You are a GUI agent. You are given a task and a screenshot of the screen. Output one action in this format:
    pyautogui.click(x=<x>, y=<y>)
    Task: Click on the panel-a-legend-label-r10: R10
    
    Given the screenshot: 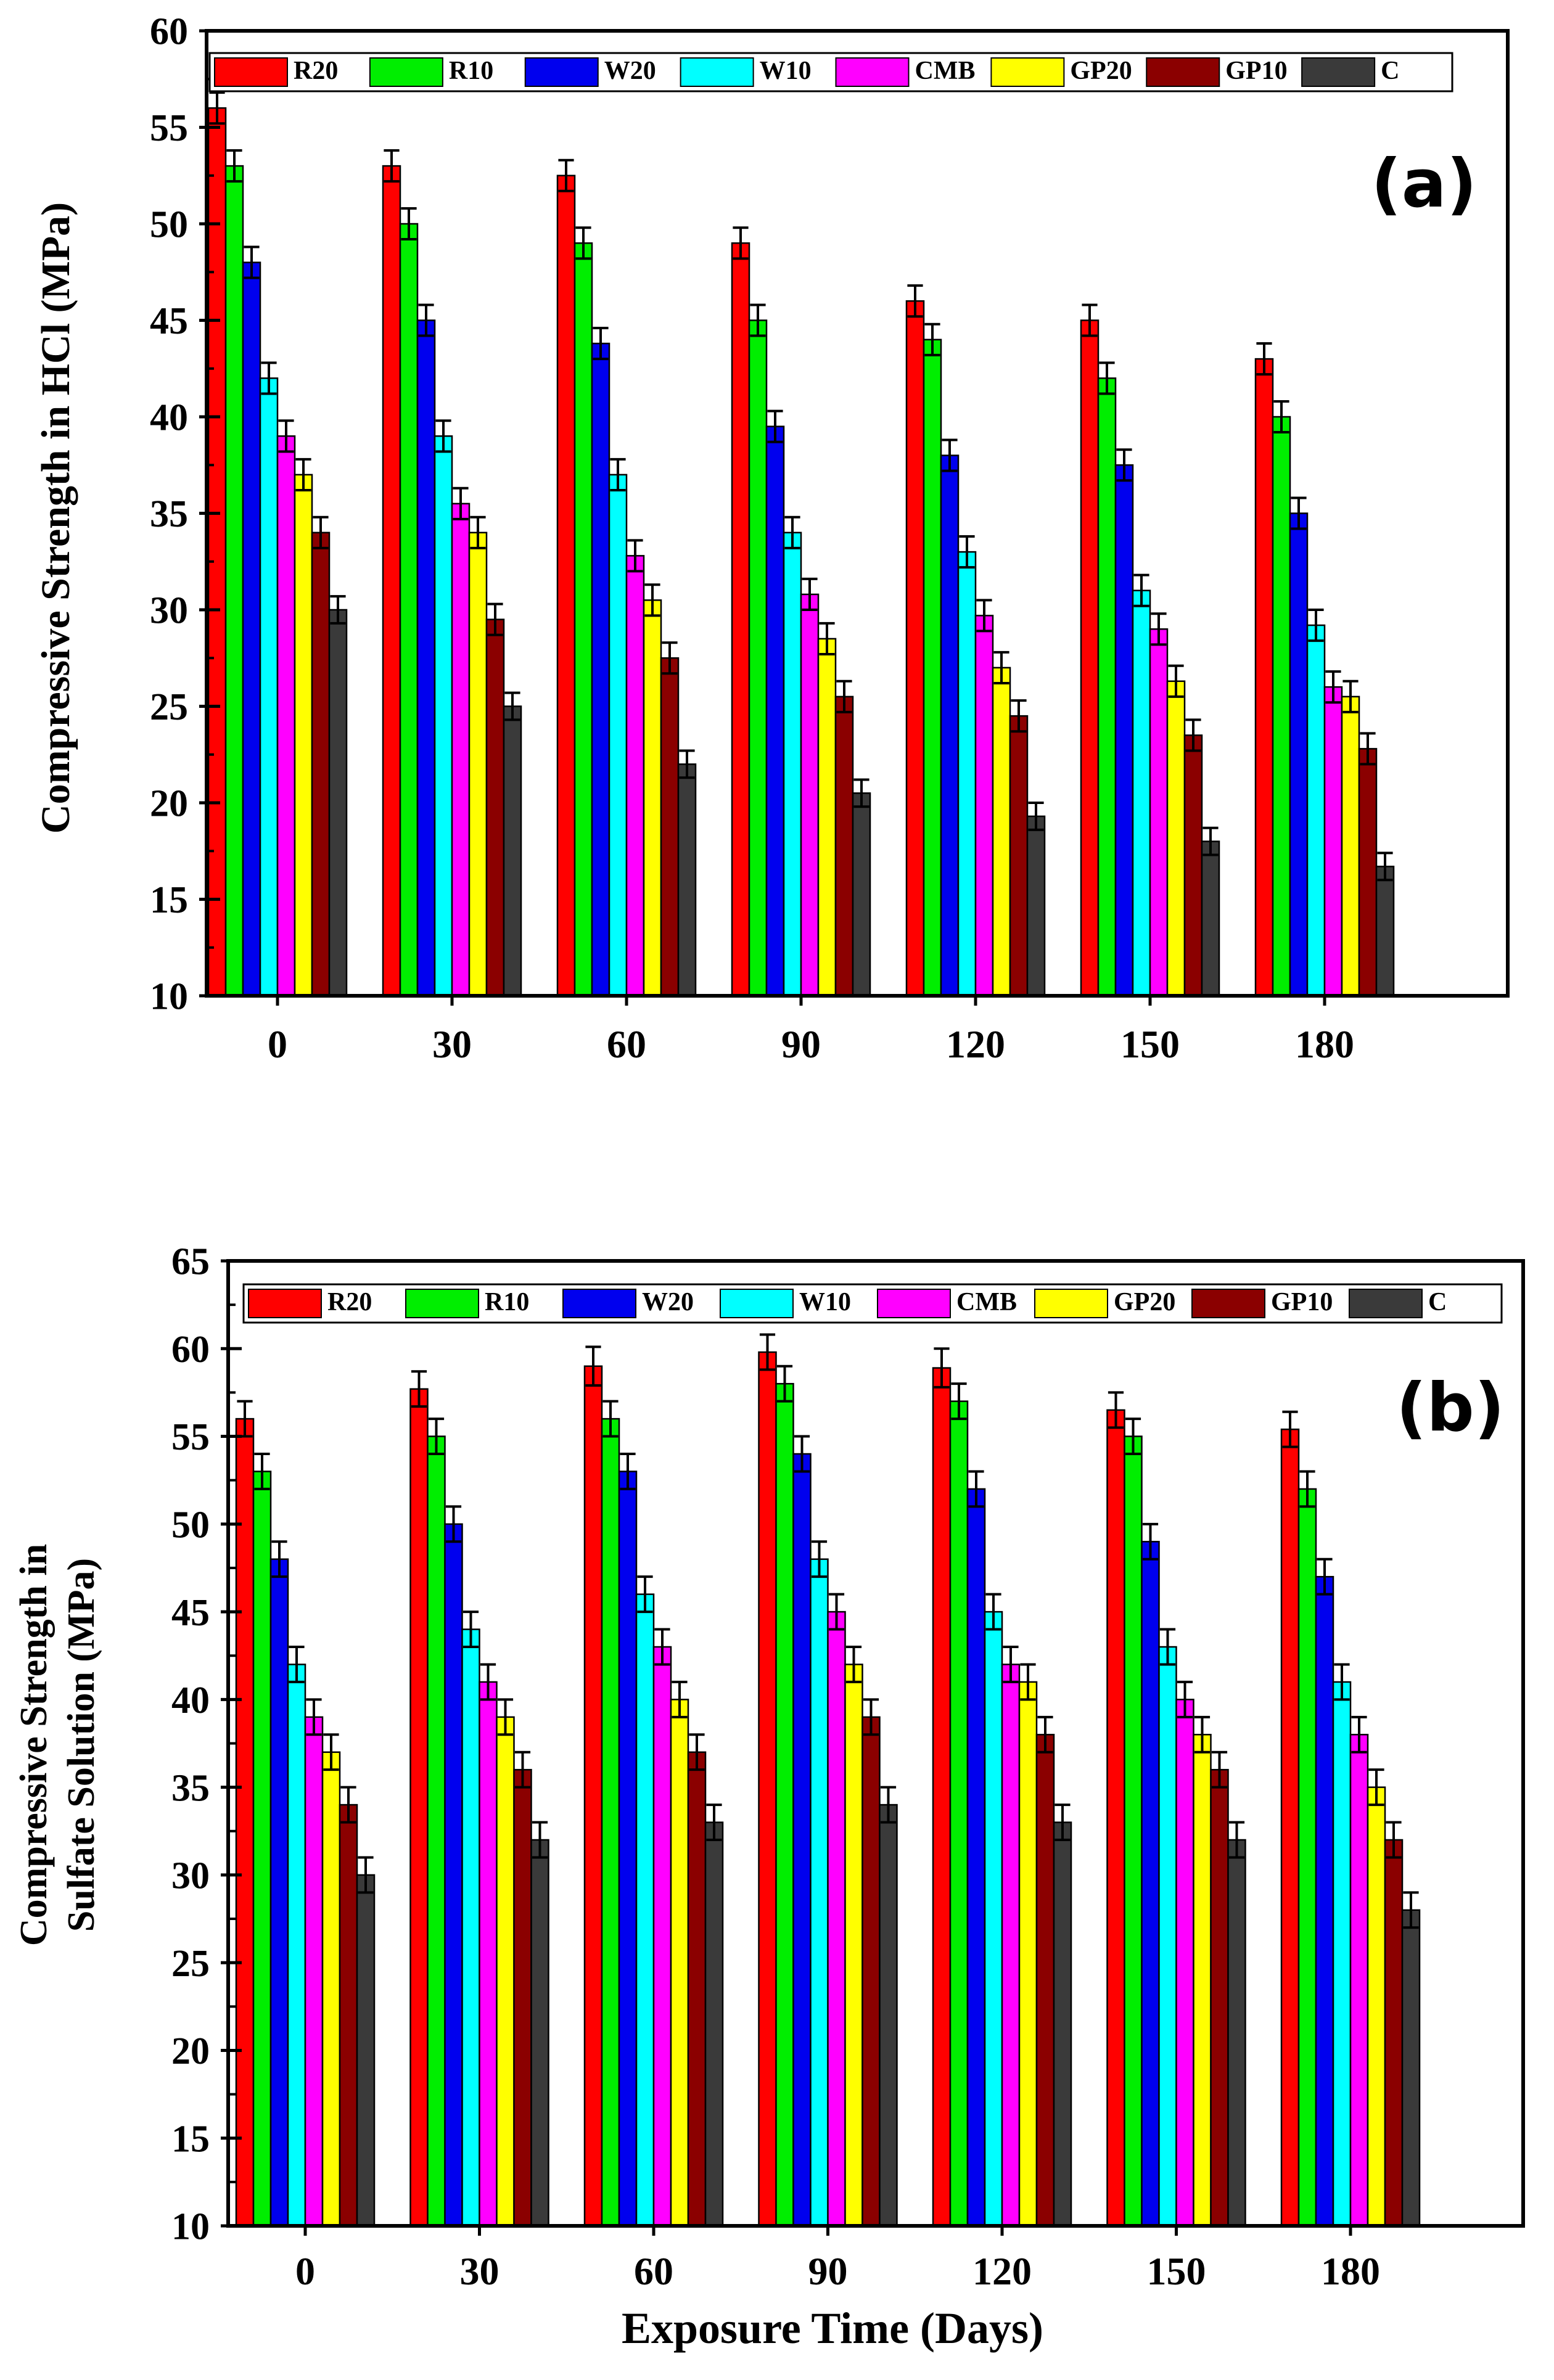 What is the action you would take?
    pyautogui.click(x=471, y=71)
    